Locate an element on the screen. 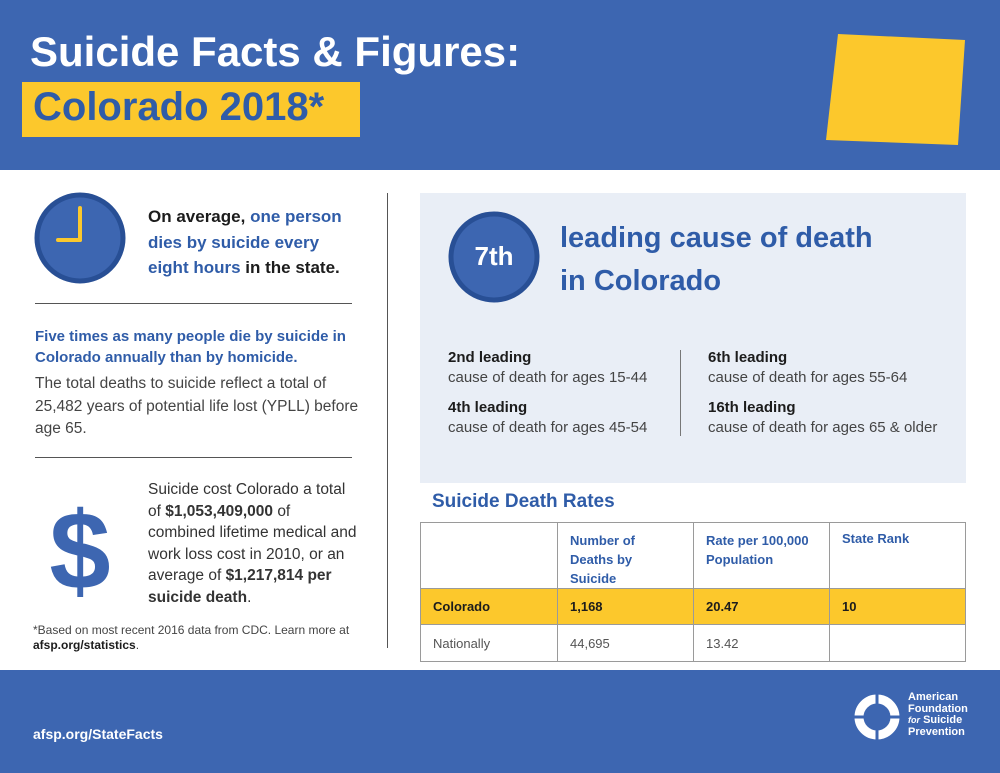 The height and width of the screenshot is (773, 1000). column-header: Number of Deaths by Suicide is located at coordinates (625, 555).